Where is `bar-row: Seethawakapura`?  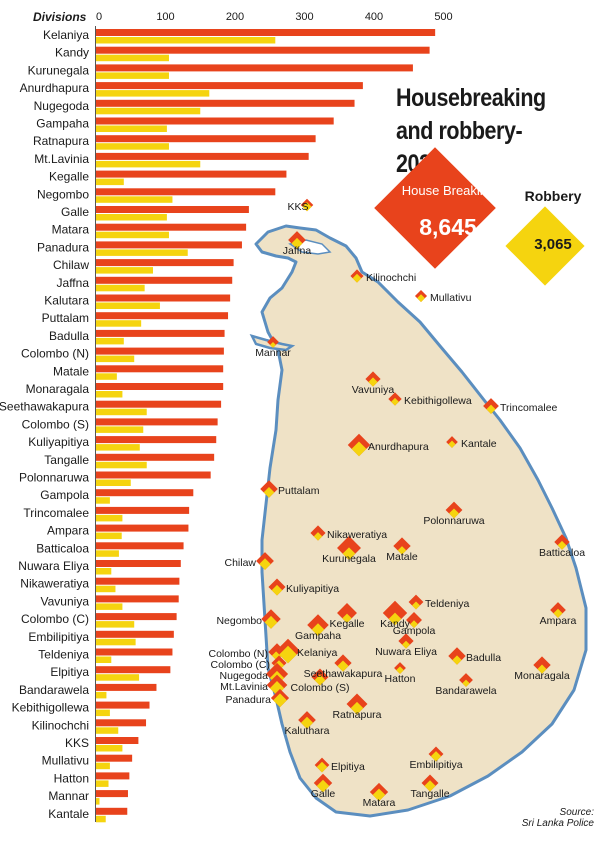
bar-row: Seethawakapura is located at coordinates (111, 408).